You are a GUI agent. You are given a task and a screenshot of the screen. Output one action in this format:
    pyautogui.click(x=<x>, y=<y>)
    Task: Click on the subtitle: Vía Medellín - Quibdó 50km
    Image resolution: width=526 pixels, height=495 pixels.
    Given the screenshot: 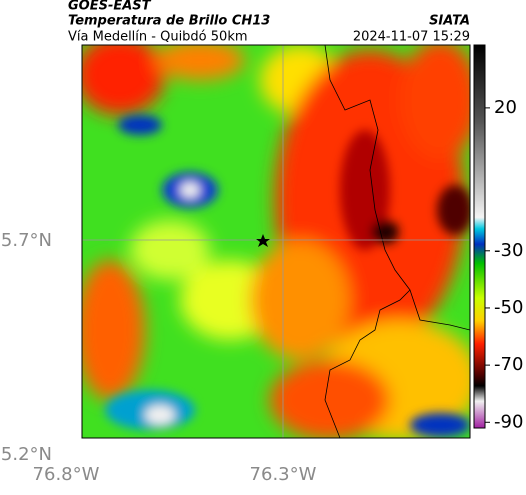 What is the action you would take?
    pyautogui.click(x=158, y=37)
    